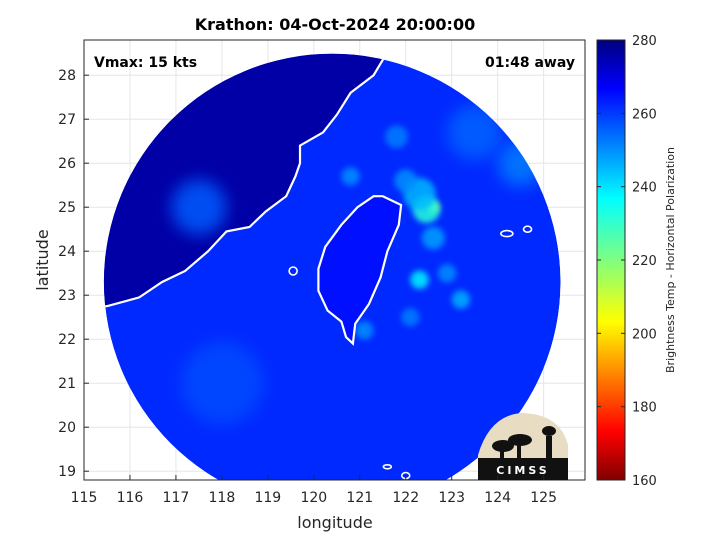 This screenshot has height=540, width=720. I want to click on y-tick-label: 24, so click(67, 252).